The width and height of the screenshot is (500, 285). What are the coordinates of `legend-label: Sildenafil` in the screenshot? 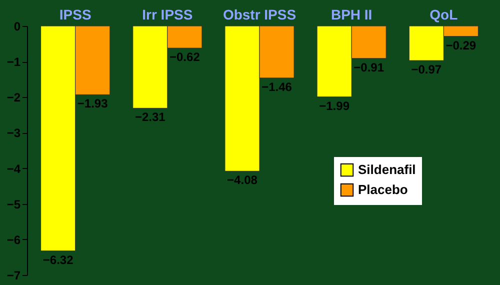 It's located at (387, 169).